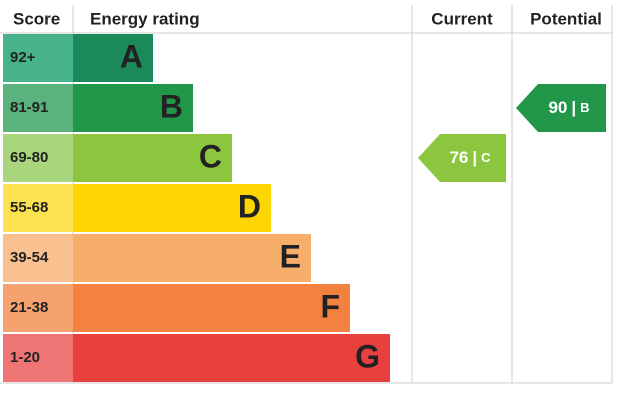 The height and width of the screenshot is (407, 634). I want to click on potential-label: 90 | B, so click(568, 107).